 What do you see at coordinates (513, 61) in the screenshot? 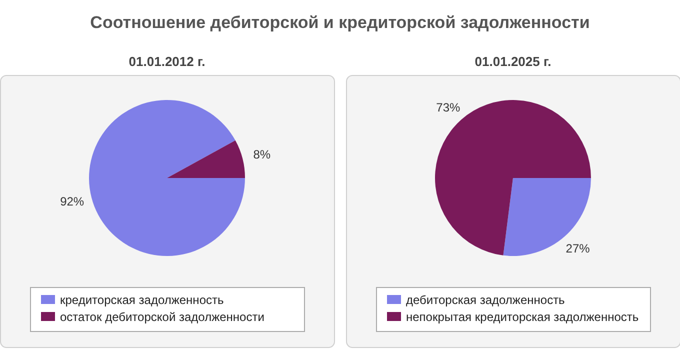
I see `chart-subtitle: 01.01.2025 г.` at bounding box center [513, 61].